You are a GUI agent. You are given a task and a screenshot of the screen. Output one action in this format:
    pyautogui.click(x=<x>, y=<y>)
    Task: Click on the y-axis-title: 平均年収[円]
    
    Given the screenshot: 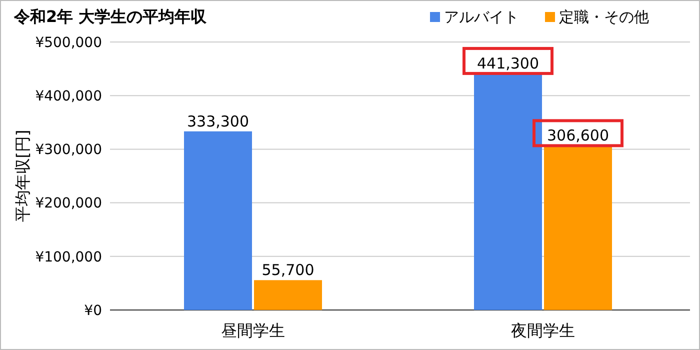 What is the action you would take?
    pyautogui.click(x=22, y=176)
    